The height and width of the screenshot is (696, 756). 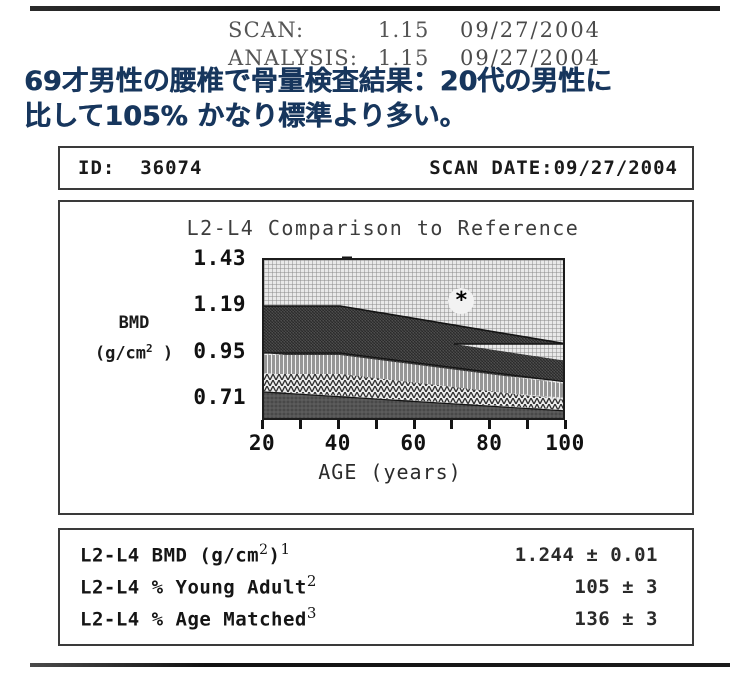 I want to click on y-axis-label-main: BMD, so click(x=134, y=323).